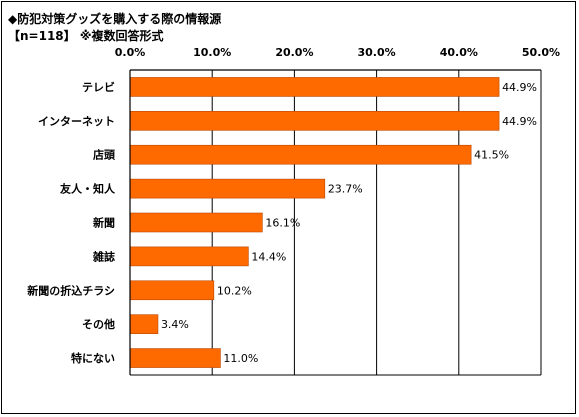 The width and height of the screenshot is (579, 417). I want to click on category-label: 特にない, so click(93, 358).